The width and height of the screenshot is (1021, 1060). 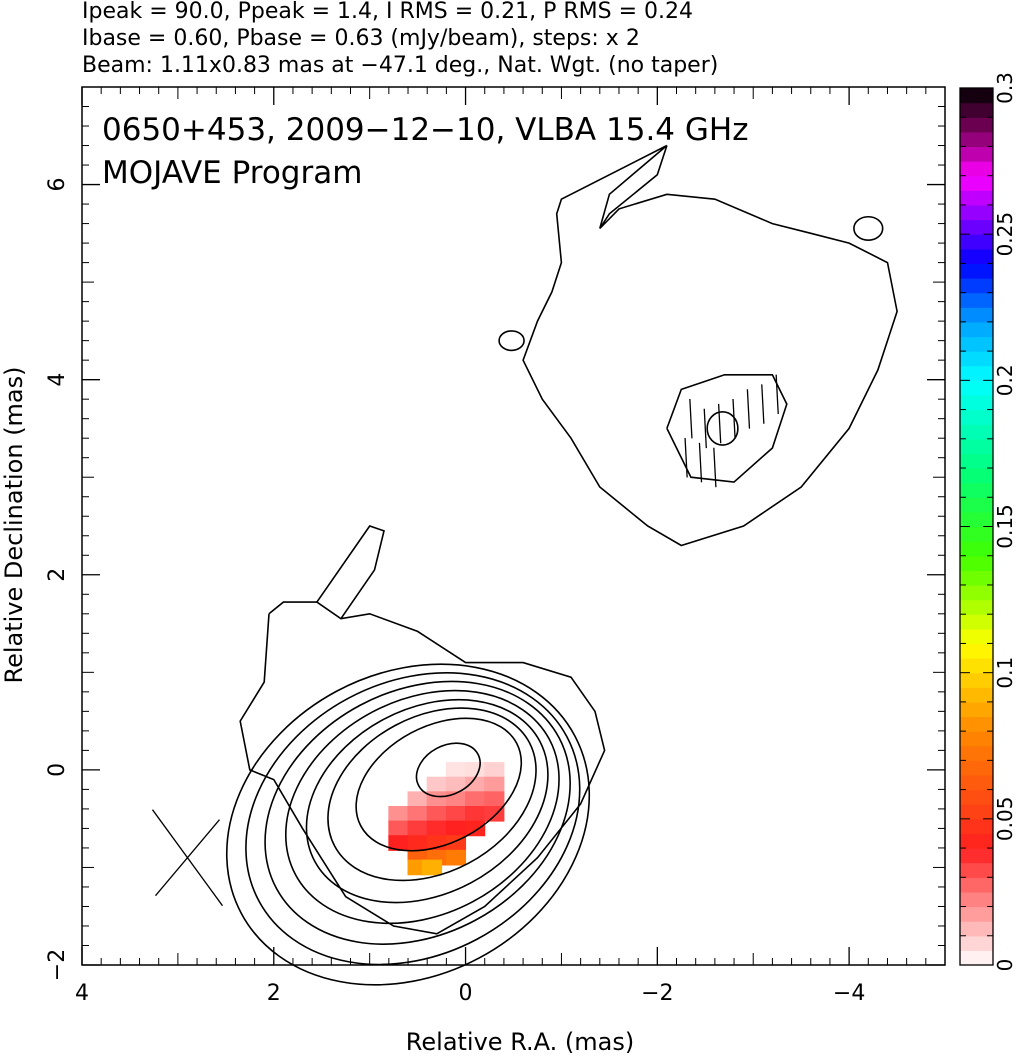 I want to click on beam-minor-axis, so click(x=187, y=858).